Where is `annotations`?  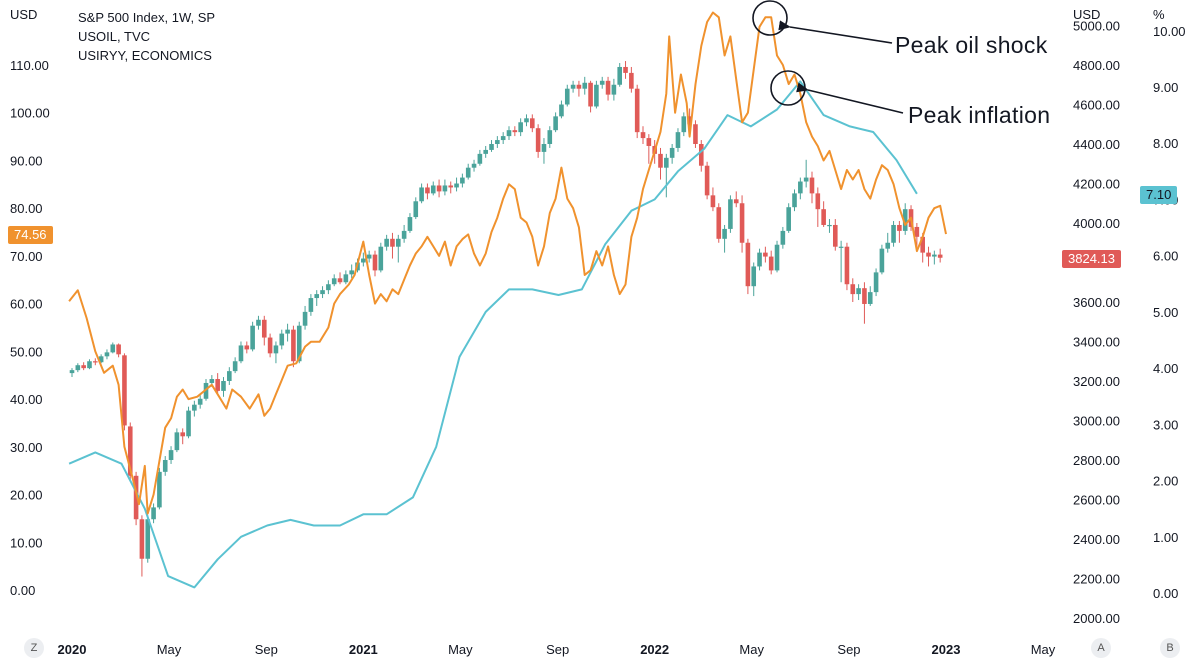 annotations is located at coordinates (828, 57).